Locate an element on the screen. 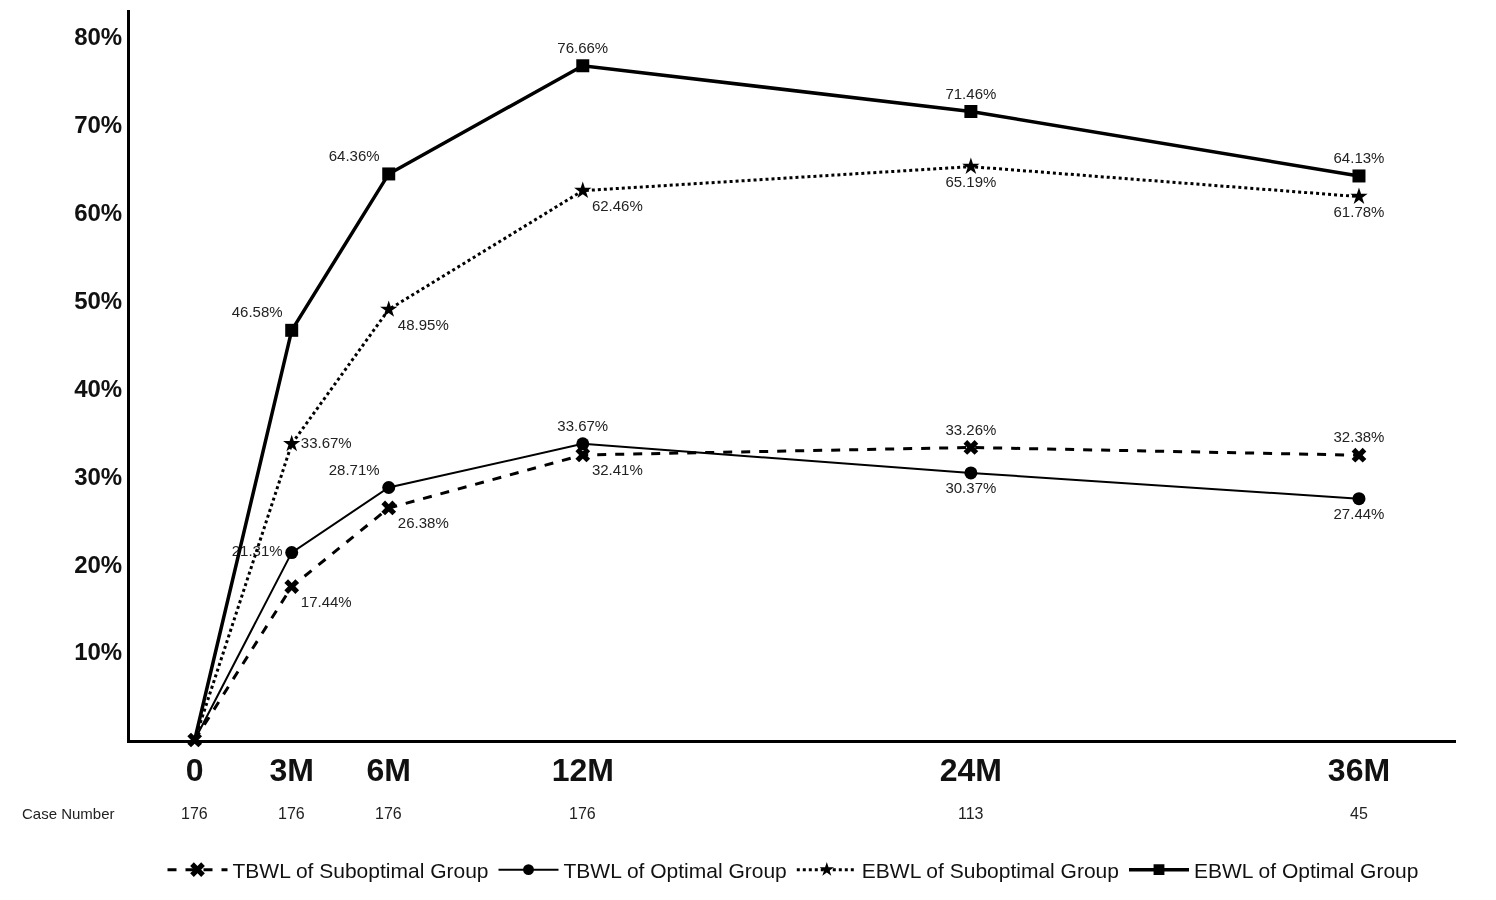  data-label: 48.95% is located at coordinates (423, 324).